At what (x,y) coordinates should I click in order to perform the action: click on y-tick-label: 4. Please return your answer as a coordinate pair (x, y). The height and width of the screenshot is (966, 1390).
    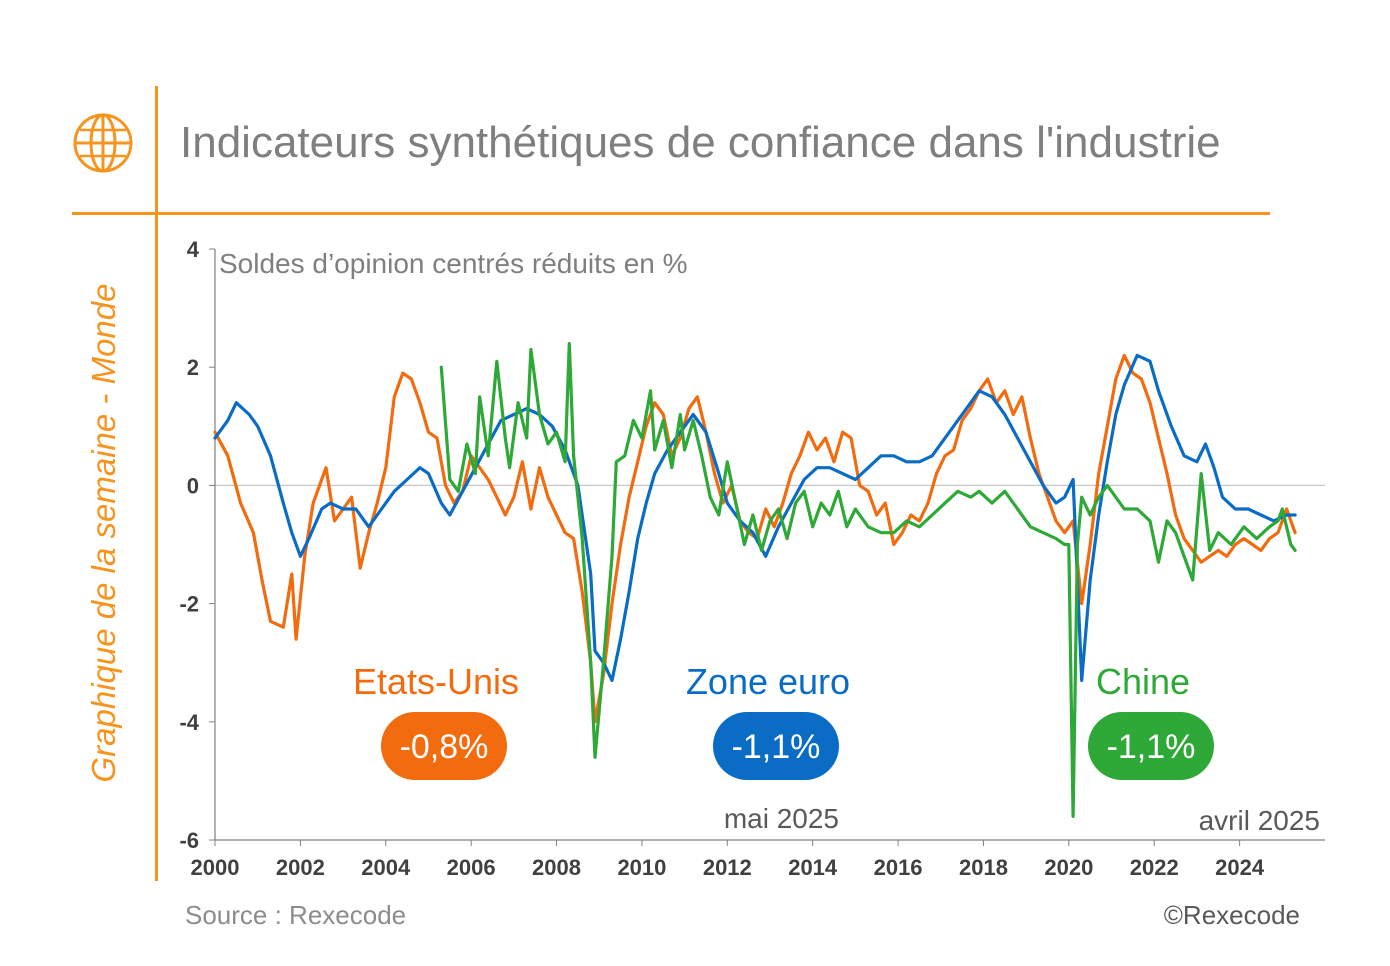
    Looking at the image, I should click on (193, 249).